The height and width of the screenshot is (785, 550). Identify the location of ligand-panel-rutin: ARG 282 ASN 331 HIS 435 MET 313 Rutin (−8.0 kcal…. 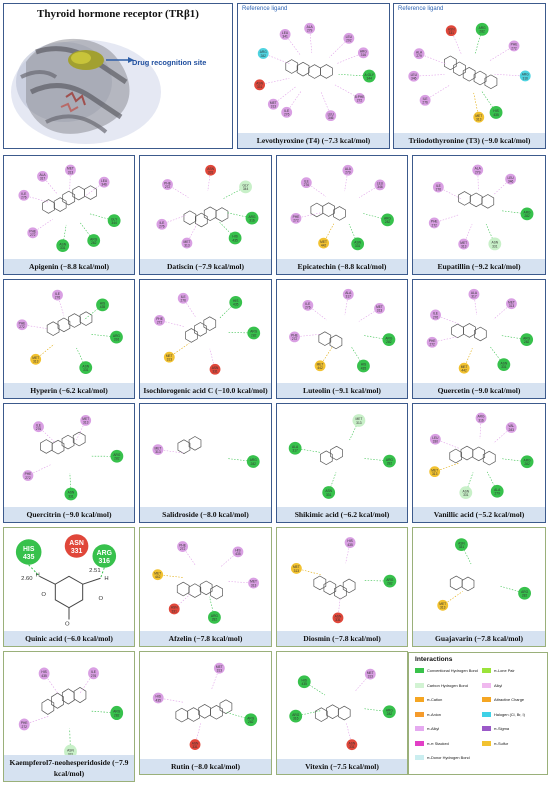
(205, 713).